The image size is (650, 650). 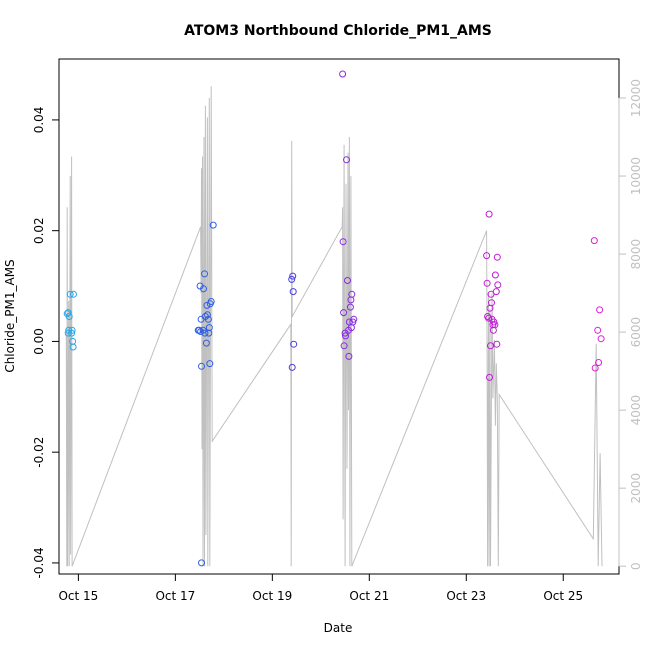 What do you see at coordinates (338, 628) in the screenshot?
I see `x-axis-label: Date` at bounding box center [338, 628].